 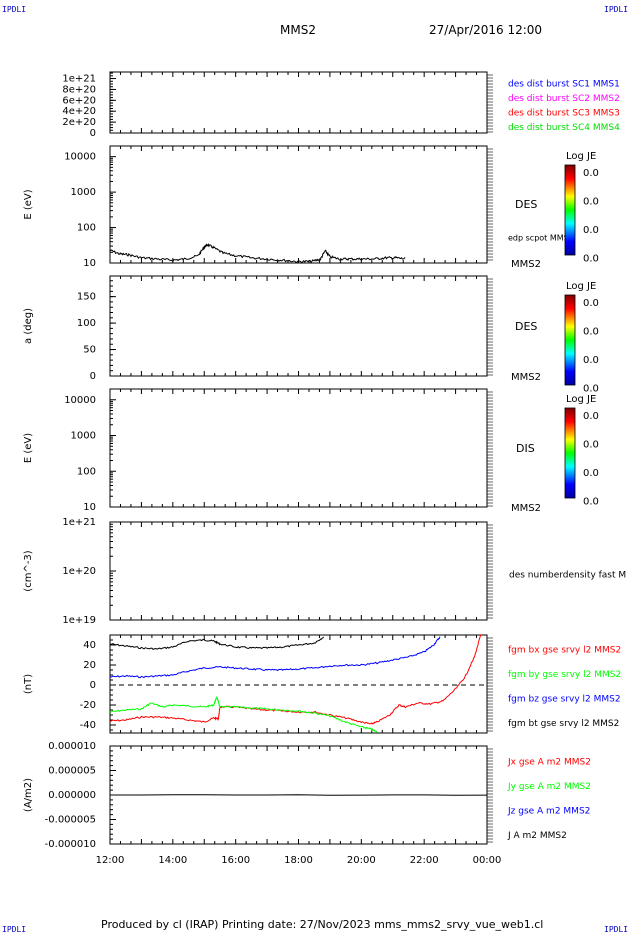 What do you see at coordinates (235, 860) in the screenshot?
I see `x-tick-label: 16:00` at bounding box center [235, 860].